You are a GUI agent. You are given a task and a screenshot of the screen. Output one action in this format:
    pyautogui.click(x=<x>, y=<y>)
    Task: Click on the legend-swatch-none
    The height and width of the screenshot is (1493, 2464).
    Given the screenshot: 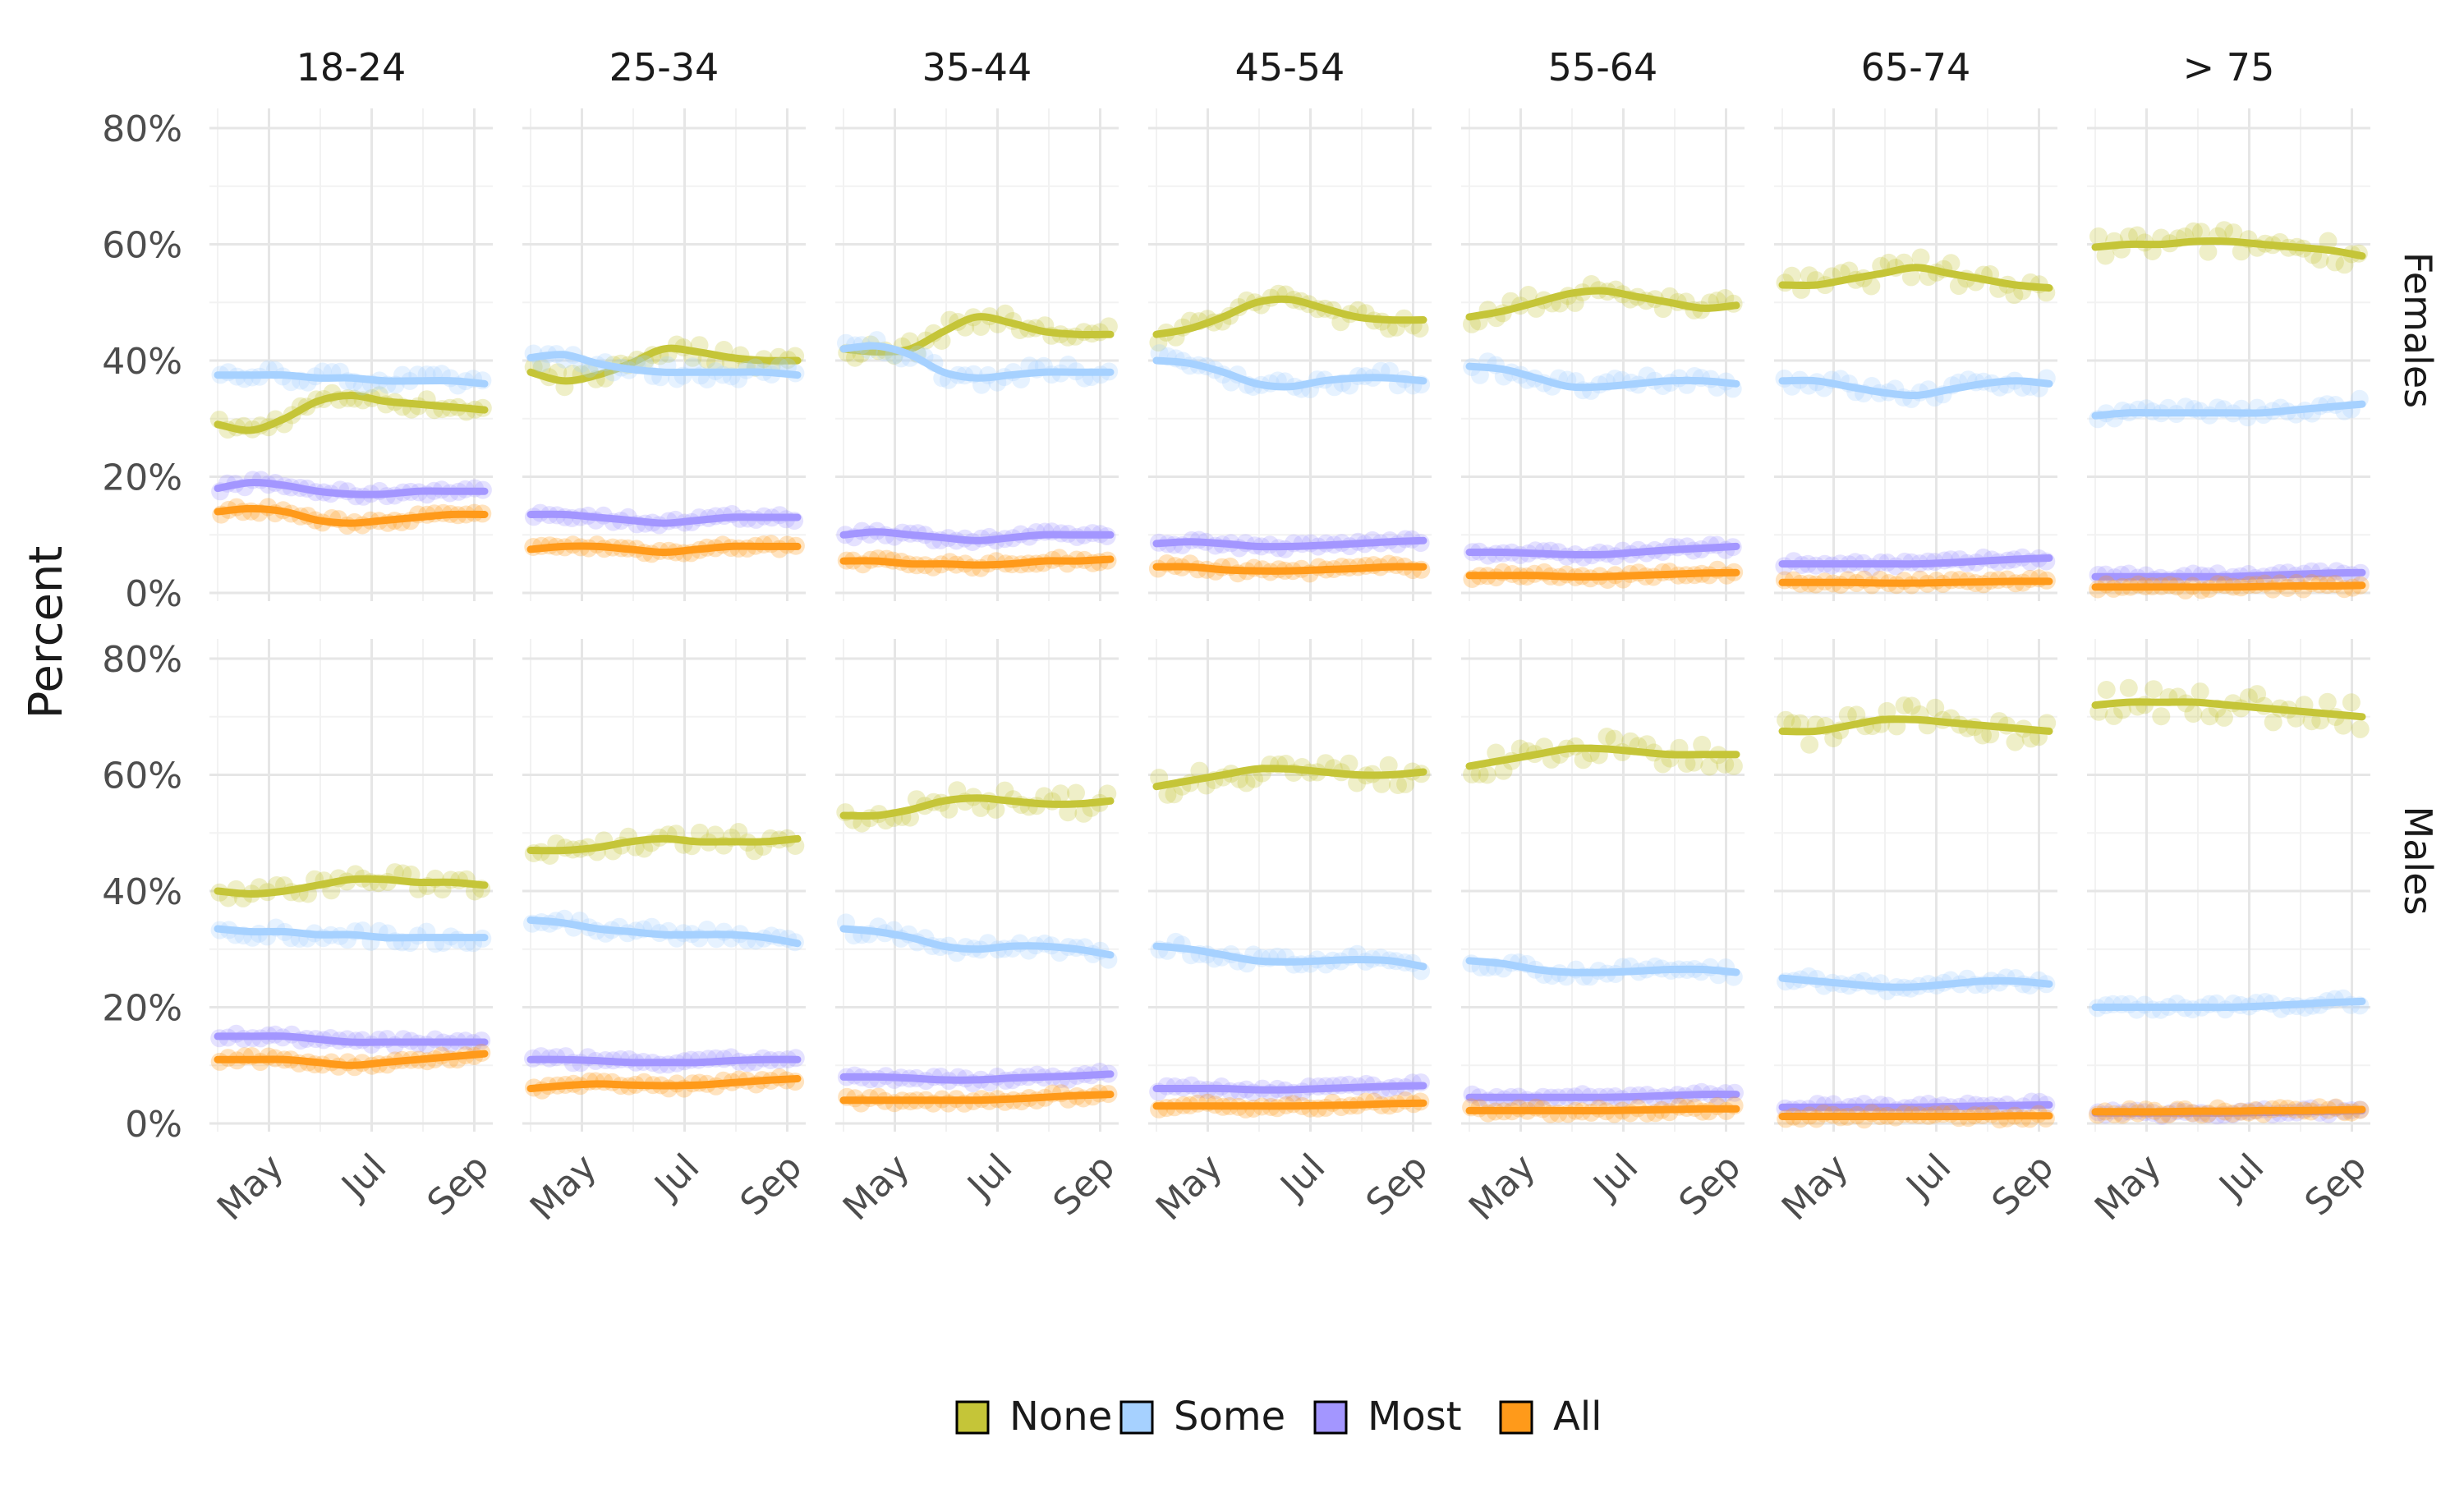 What is the action you would take?
    pyautogui.click(x=972, y=1418)
    